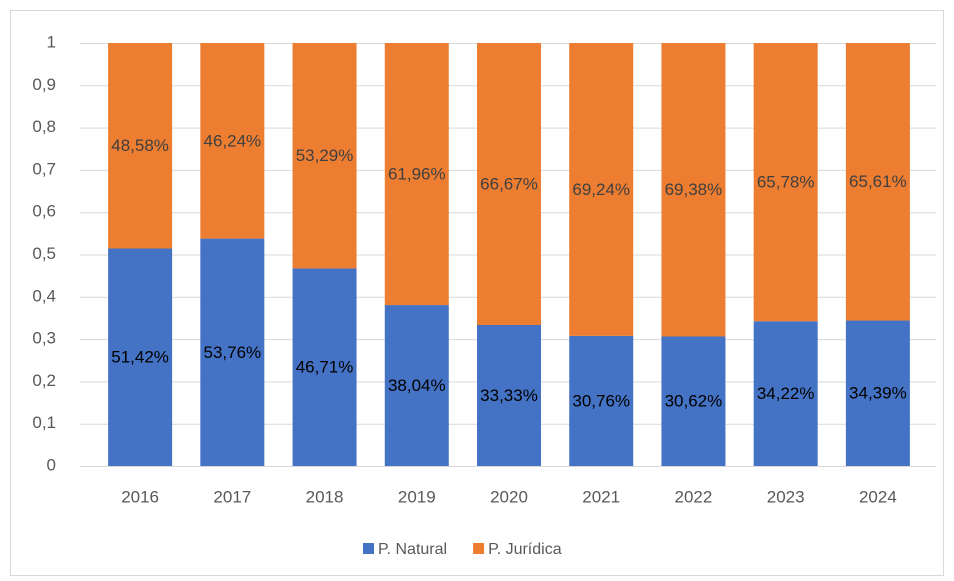  I want to click on data-label: 53,29%, so click(325, 155).